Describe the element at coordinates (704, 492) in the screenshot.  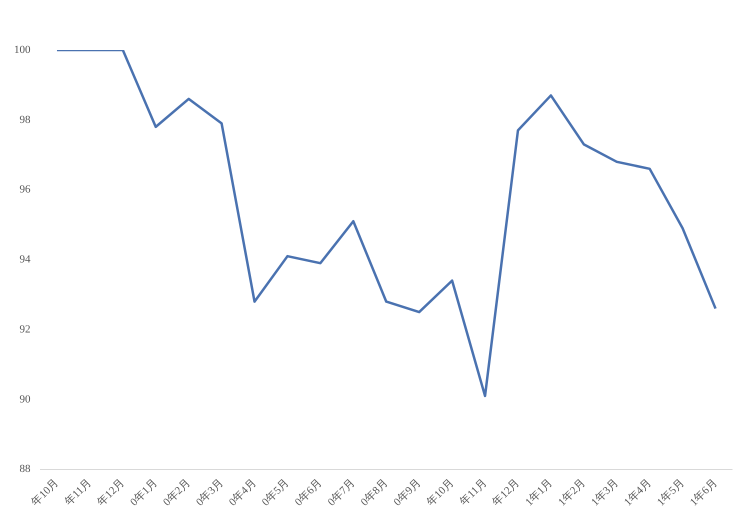
I see `x-tick-label: 1年6月` at that location.